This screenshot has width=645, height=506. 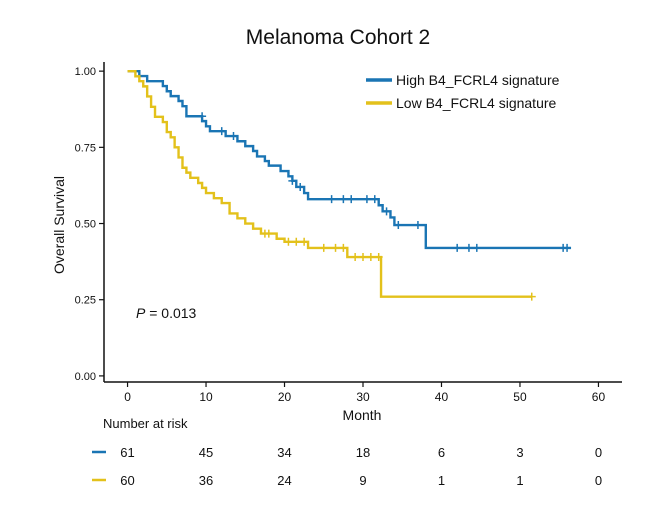 I want to click on p-label: P, so click(x=141, y=313).